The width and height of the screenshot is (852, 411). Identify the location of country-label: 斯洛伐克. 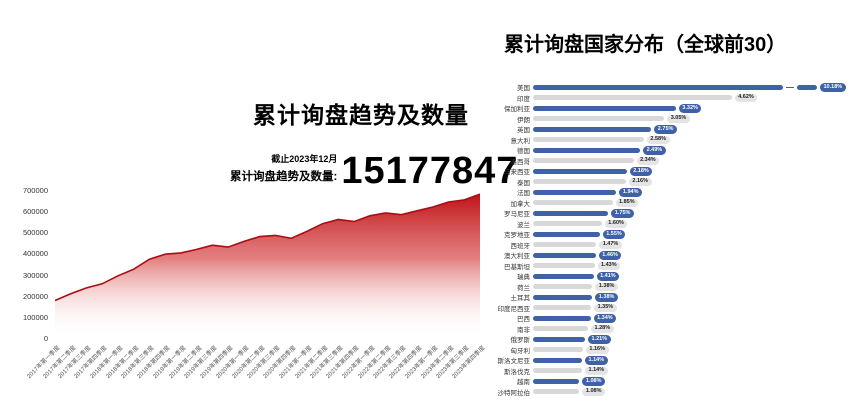
(517, 372).